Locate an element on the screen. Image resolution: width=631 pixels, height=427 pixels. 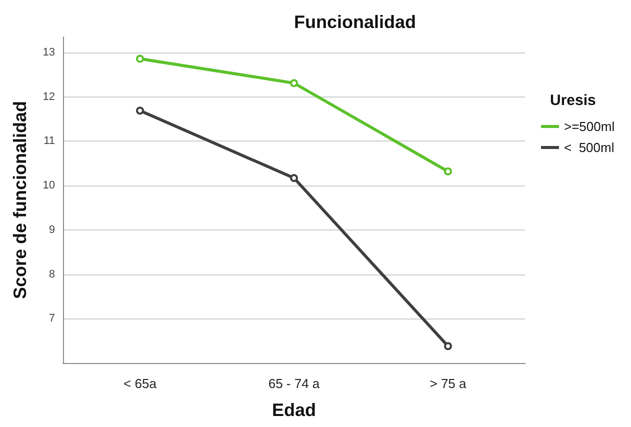
y-tick-label: 10 is located at coordinates (48, 186).